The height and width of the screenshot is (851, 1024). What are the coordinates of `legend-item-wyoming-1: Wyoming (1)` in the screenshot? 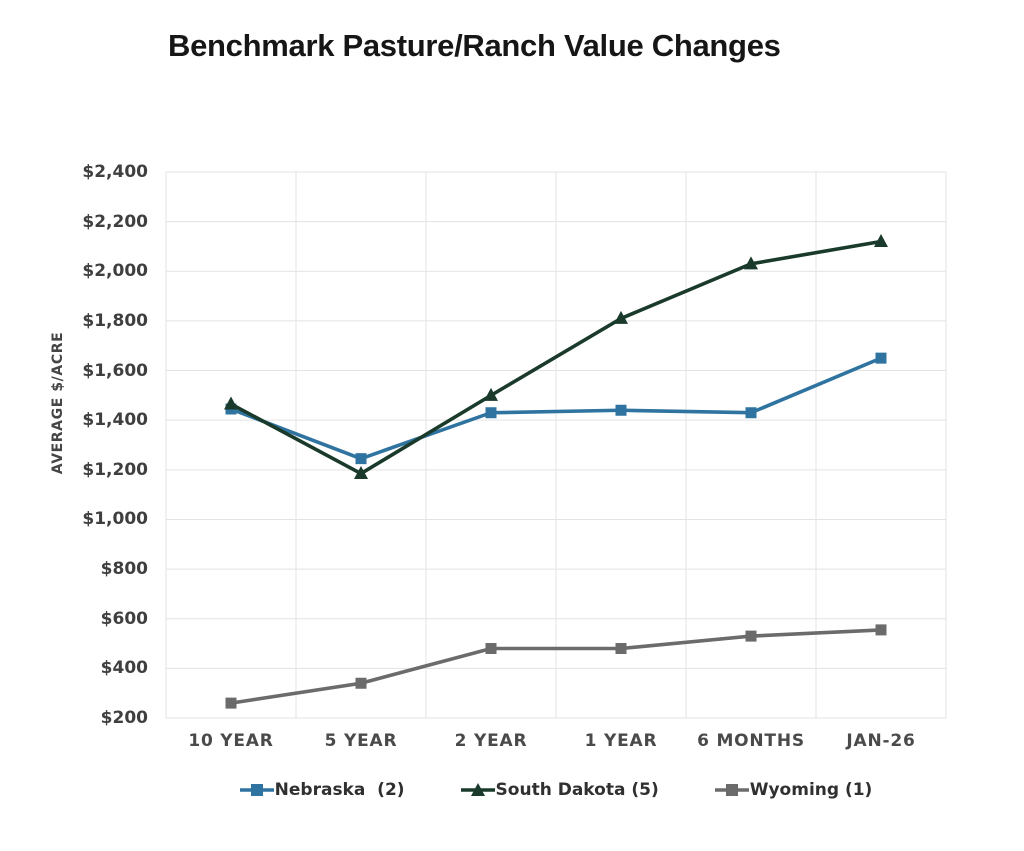 It's located at (793, 790).